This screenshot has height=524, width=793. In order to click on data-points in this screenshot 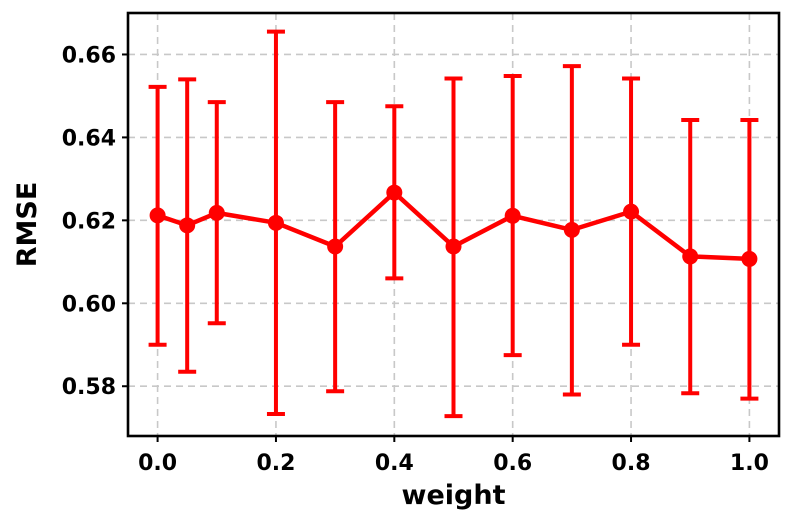, I will do `click(453, 225)`.